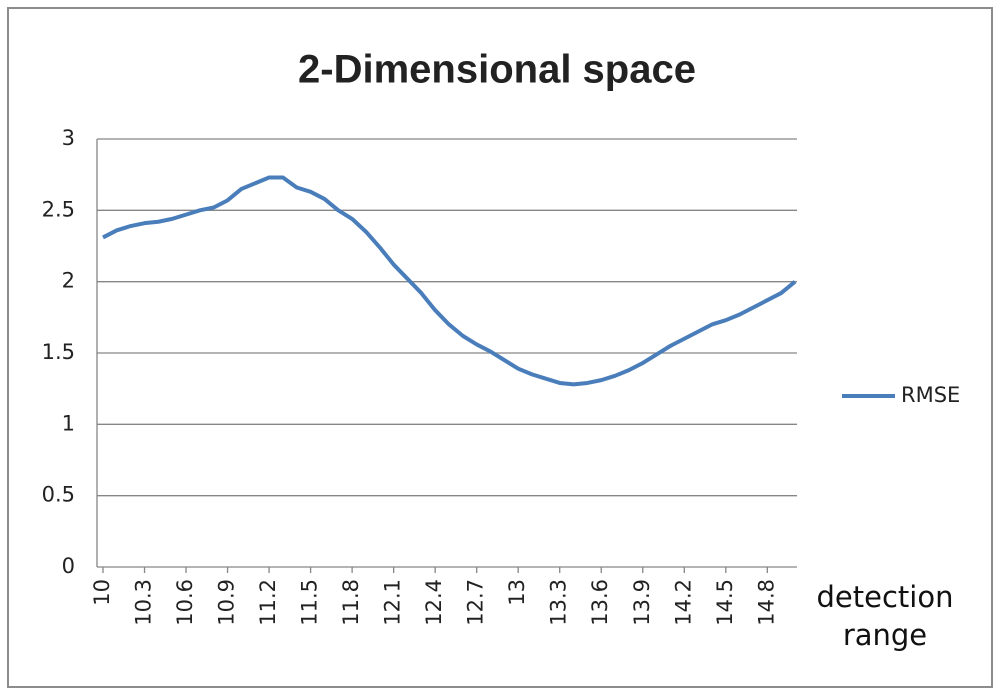 This screenshot has height=695, width=1000. What do you see at coordinates (268, 602) in the screenshot?
I see `x-tick-label: 11.2` at bounding box center [268, 602].